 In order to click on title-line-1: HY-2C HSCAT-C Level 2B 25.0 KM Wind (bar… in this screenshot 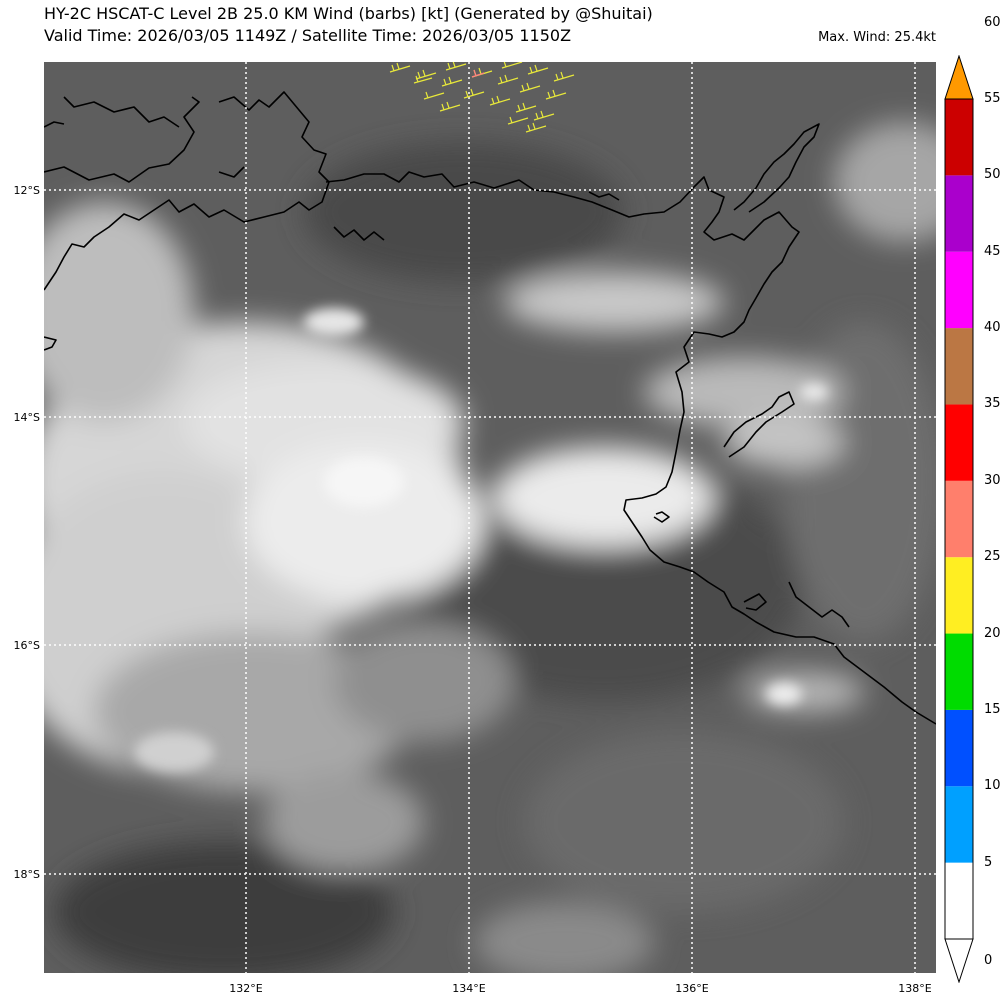, I will do `click(348, 13)`.